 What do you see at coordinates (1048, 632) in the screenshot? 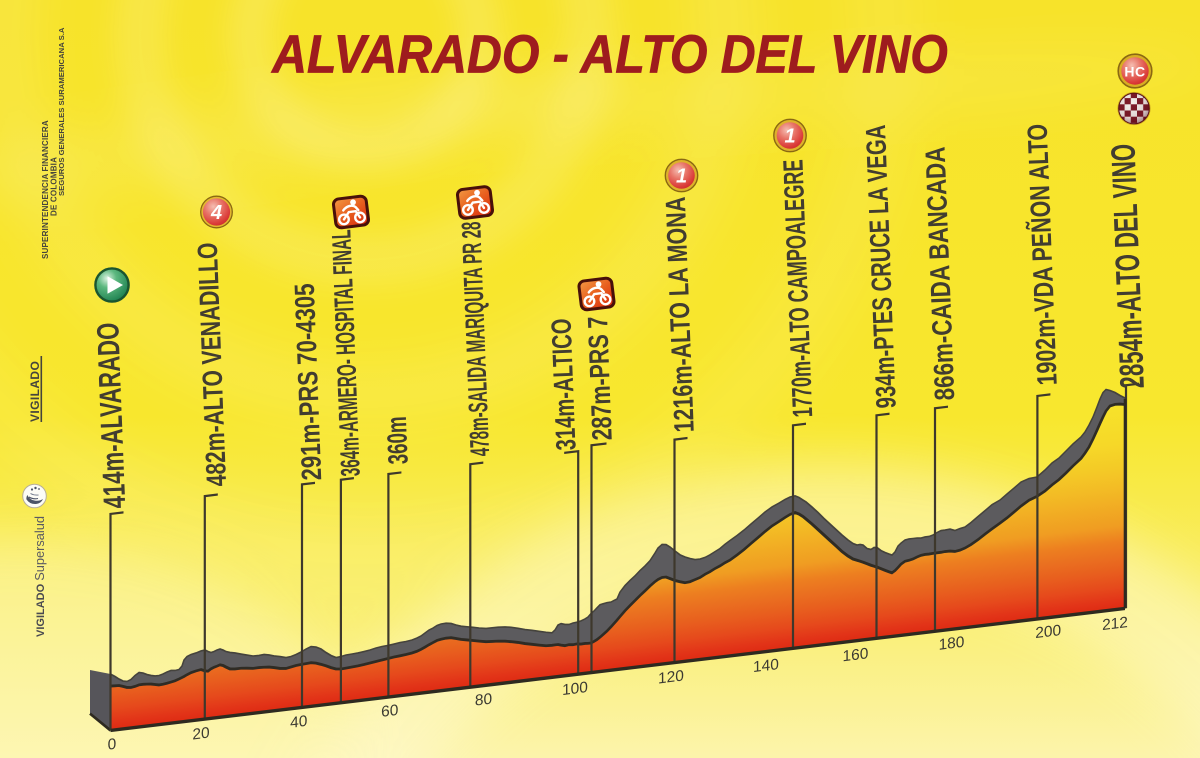
I see `svg-text: 200` at bounding box center [1048, 632].